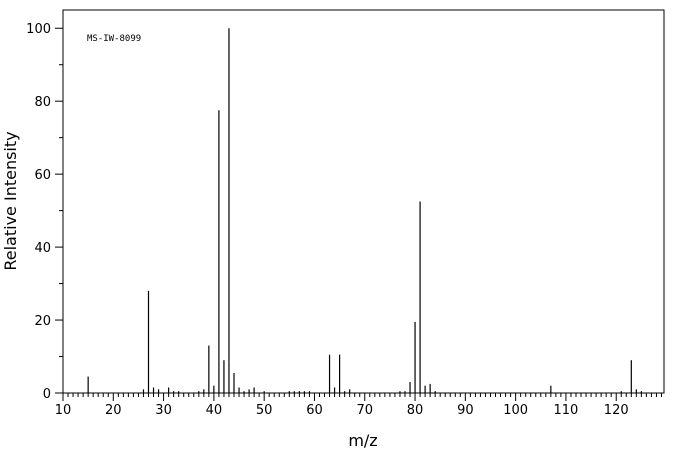 This screenshot has width=676, height=455. I want to click on y-tick-label: 60, so click(42, 175).